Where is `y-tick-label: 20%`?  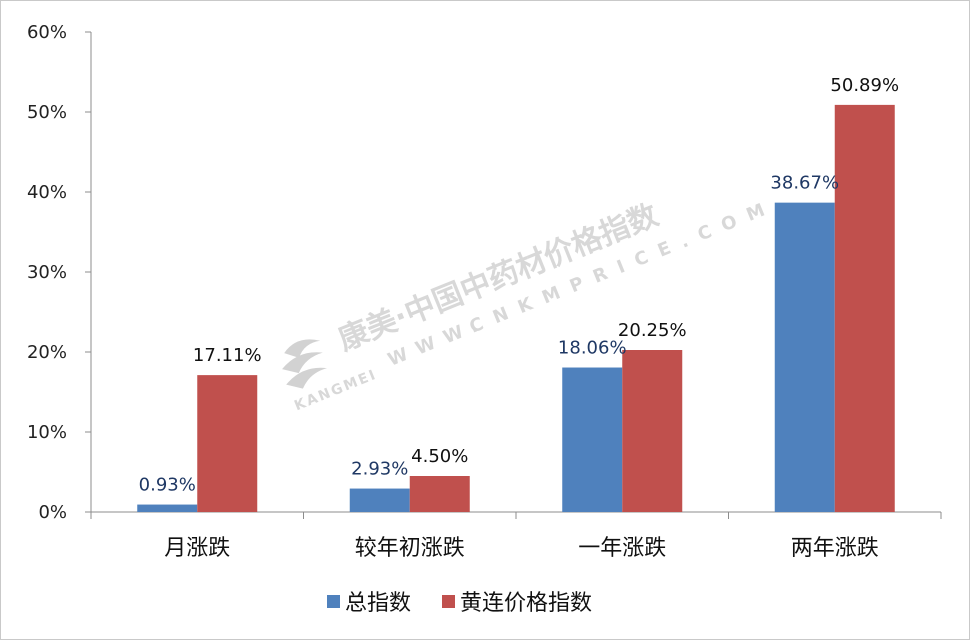 y-tick-label: 20% is located at coordinates (47, 352).